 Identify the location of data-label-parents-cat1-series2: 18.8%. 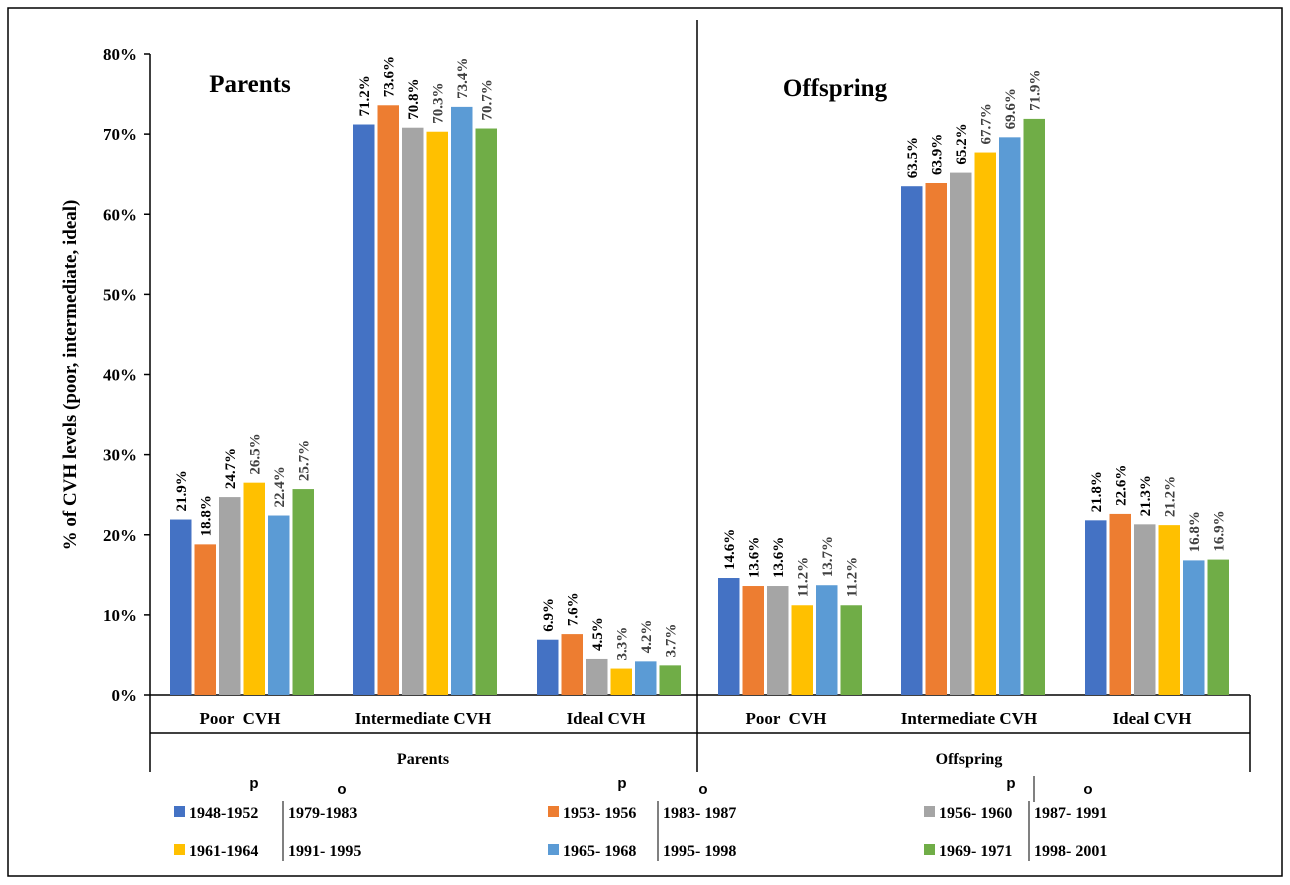
(206, 515).